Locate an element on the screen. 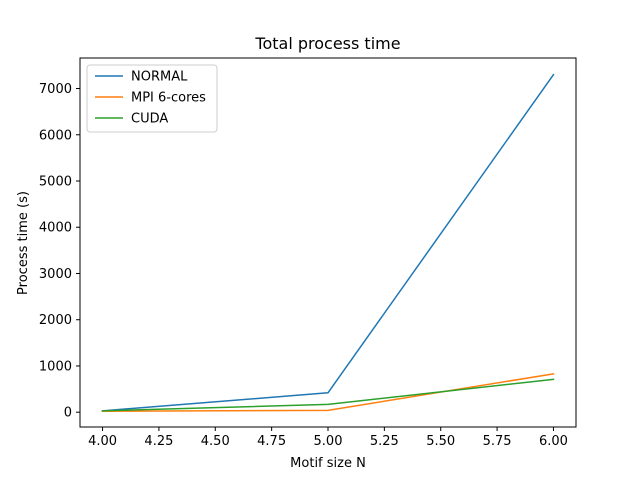  y-tick-label: 3000 is located at coordinates (55, 274).